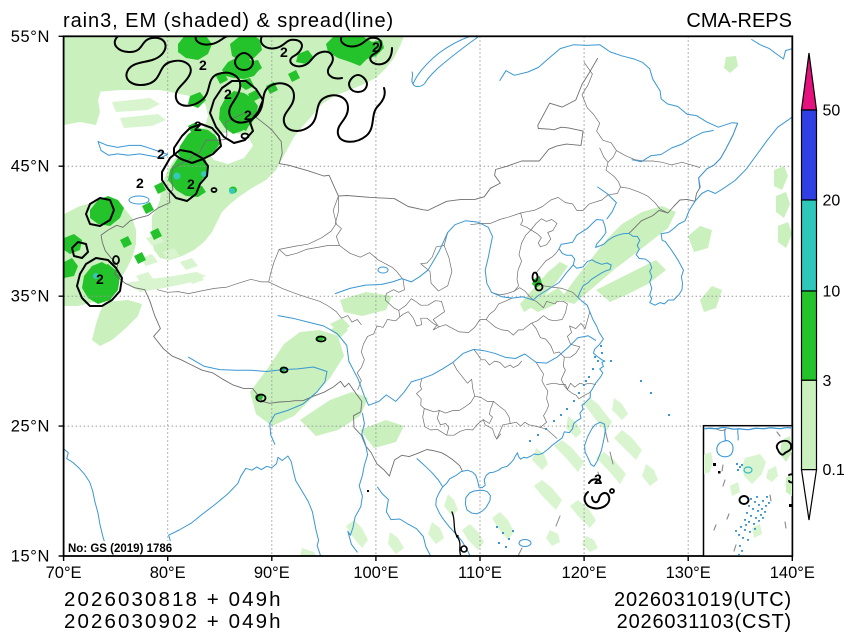 This screenshot has width=860, height=643. I want to click on svg-text: 3, so click(827, 381).